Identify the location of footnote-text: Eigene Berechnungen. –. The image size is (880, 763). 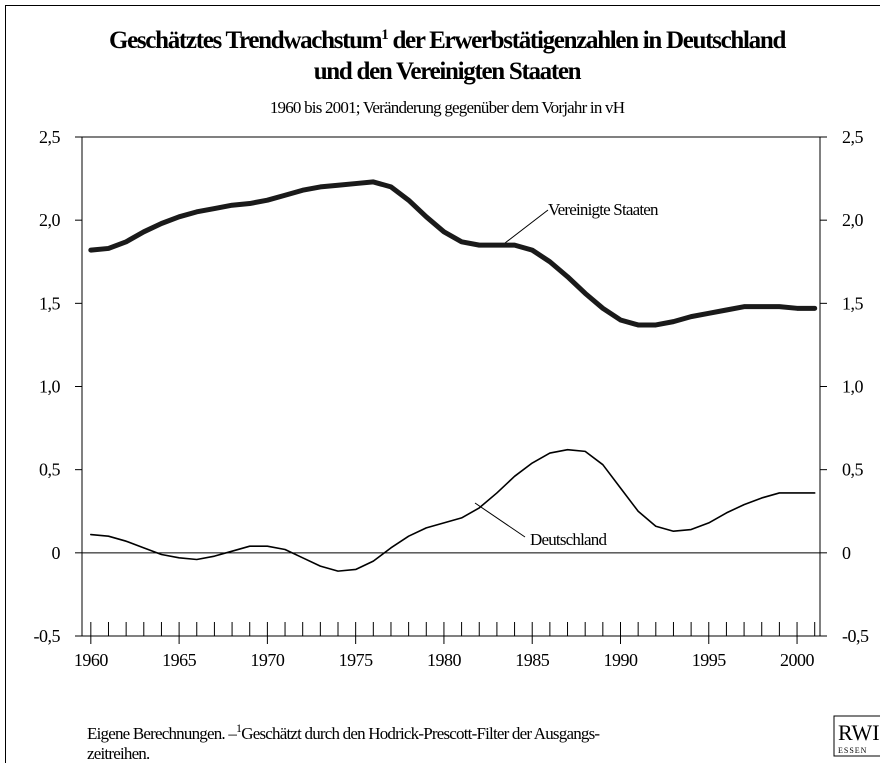
(162, 733).